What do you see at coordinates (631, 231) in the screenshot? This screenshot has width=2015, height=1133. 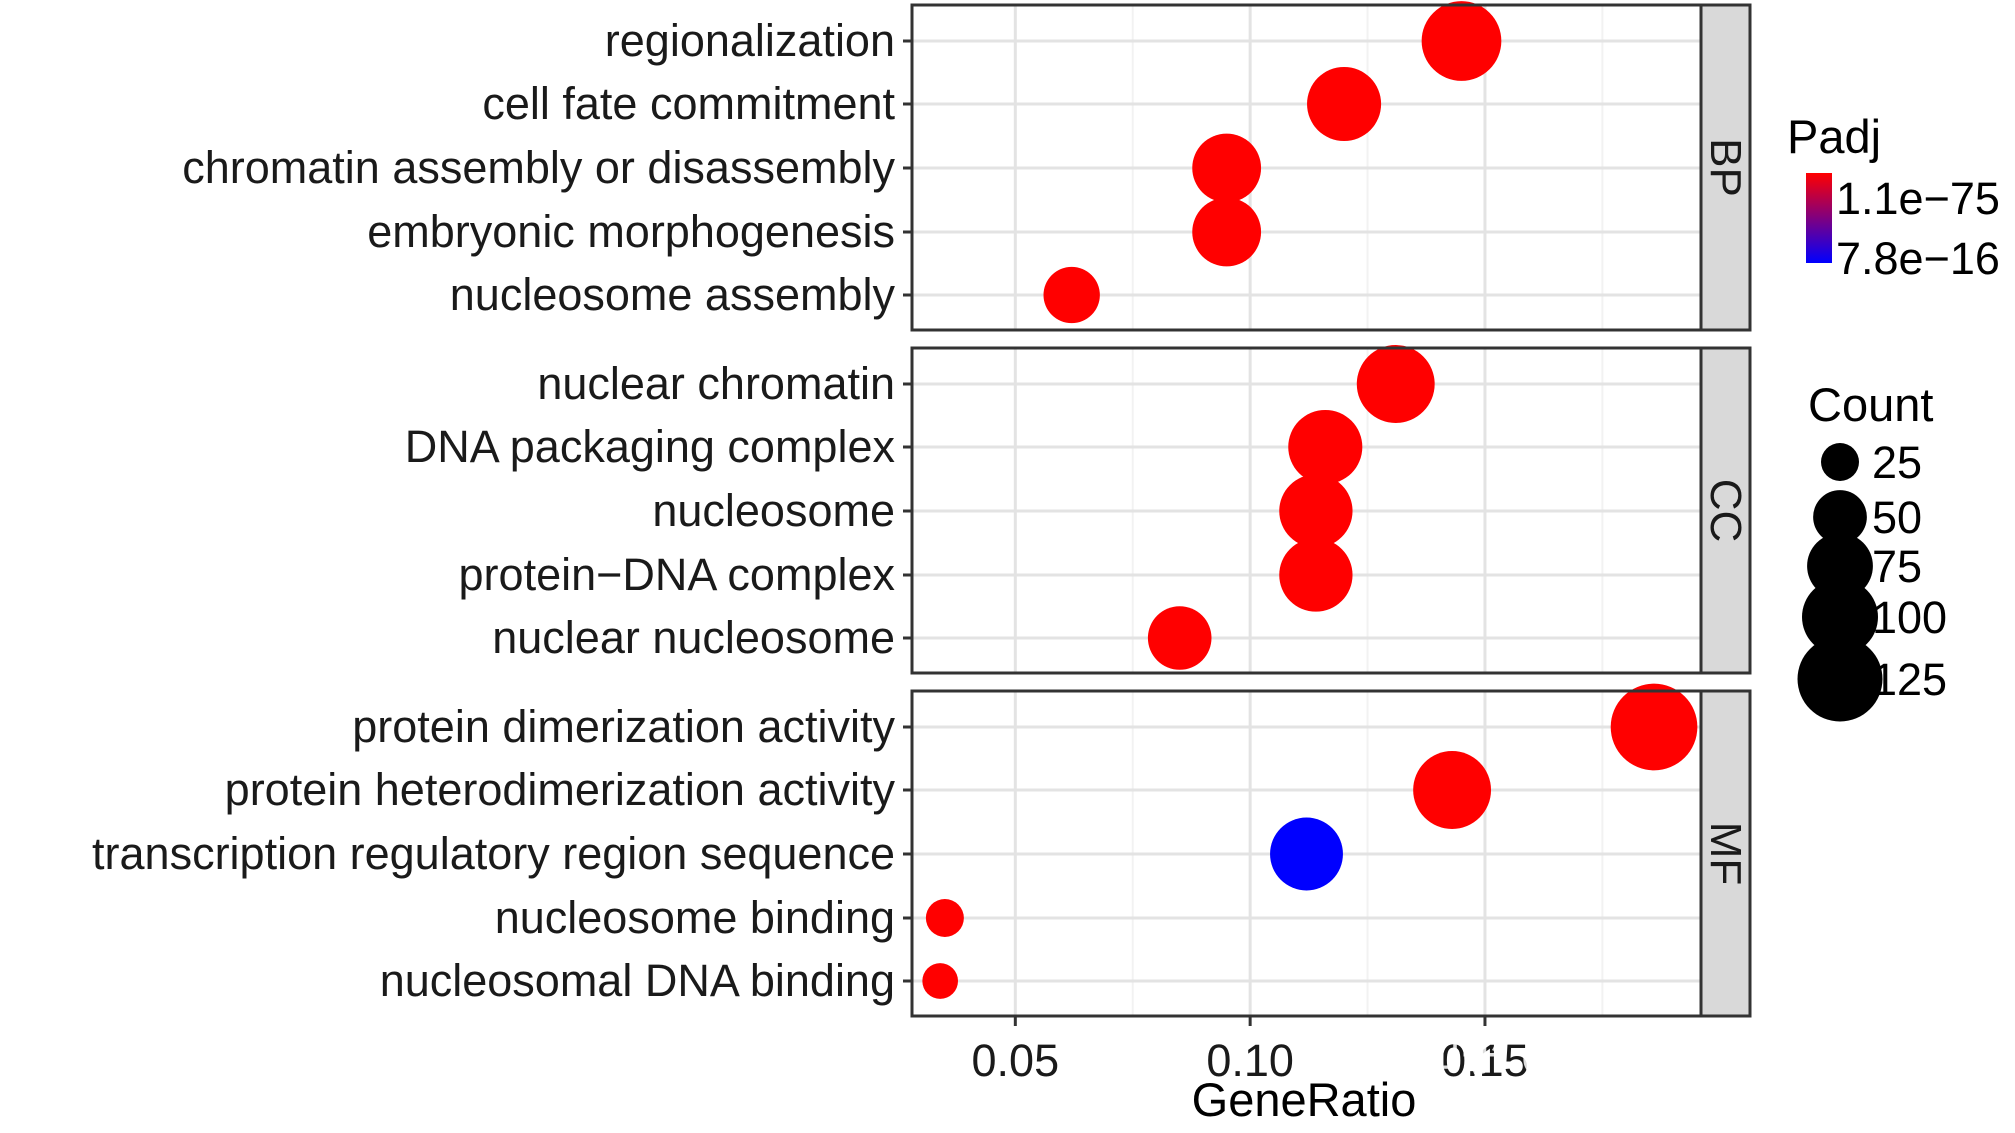 I see `term-label-embryonic-morphogenesis: embryonic morphogenesis` at bounding box center [631, 231].